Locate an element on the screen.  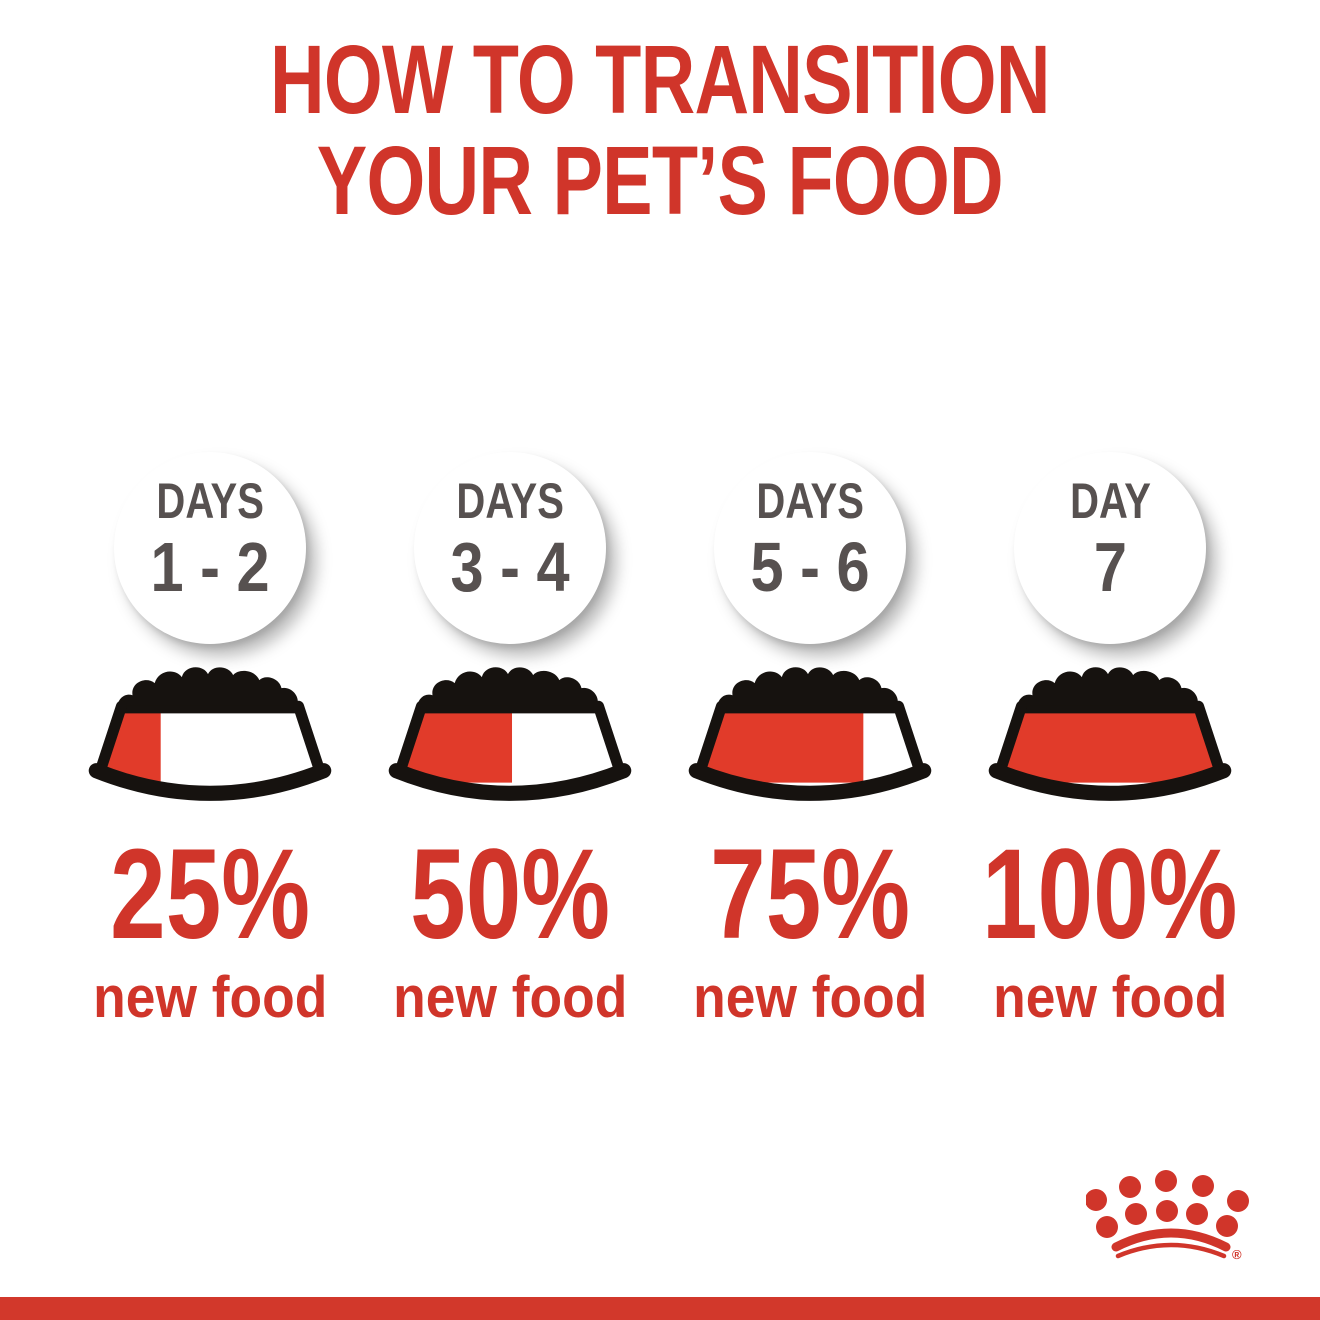
day-range: 5 - 6 is located at coordinates (810, 567).